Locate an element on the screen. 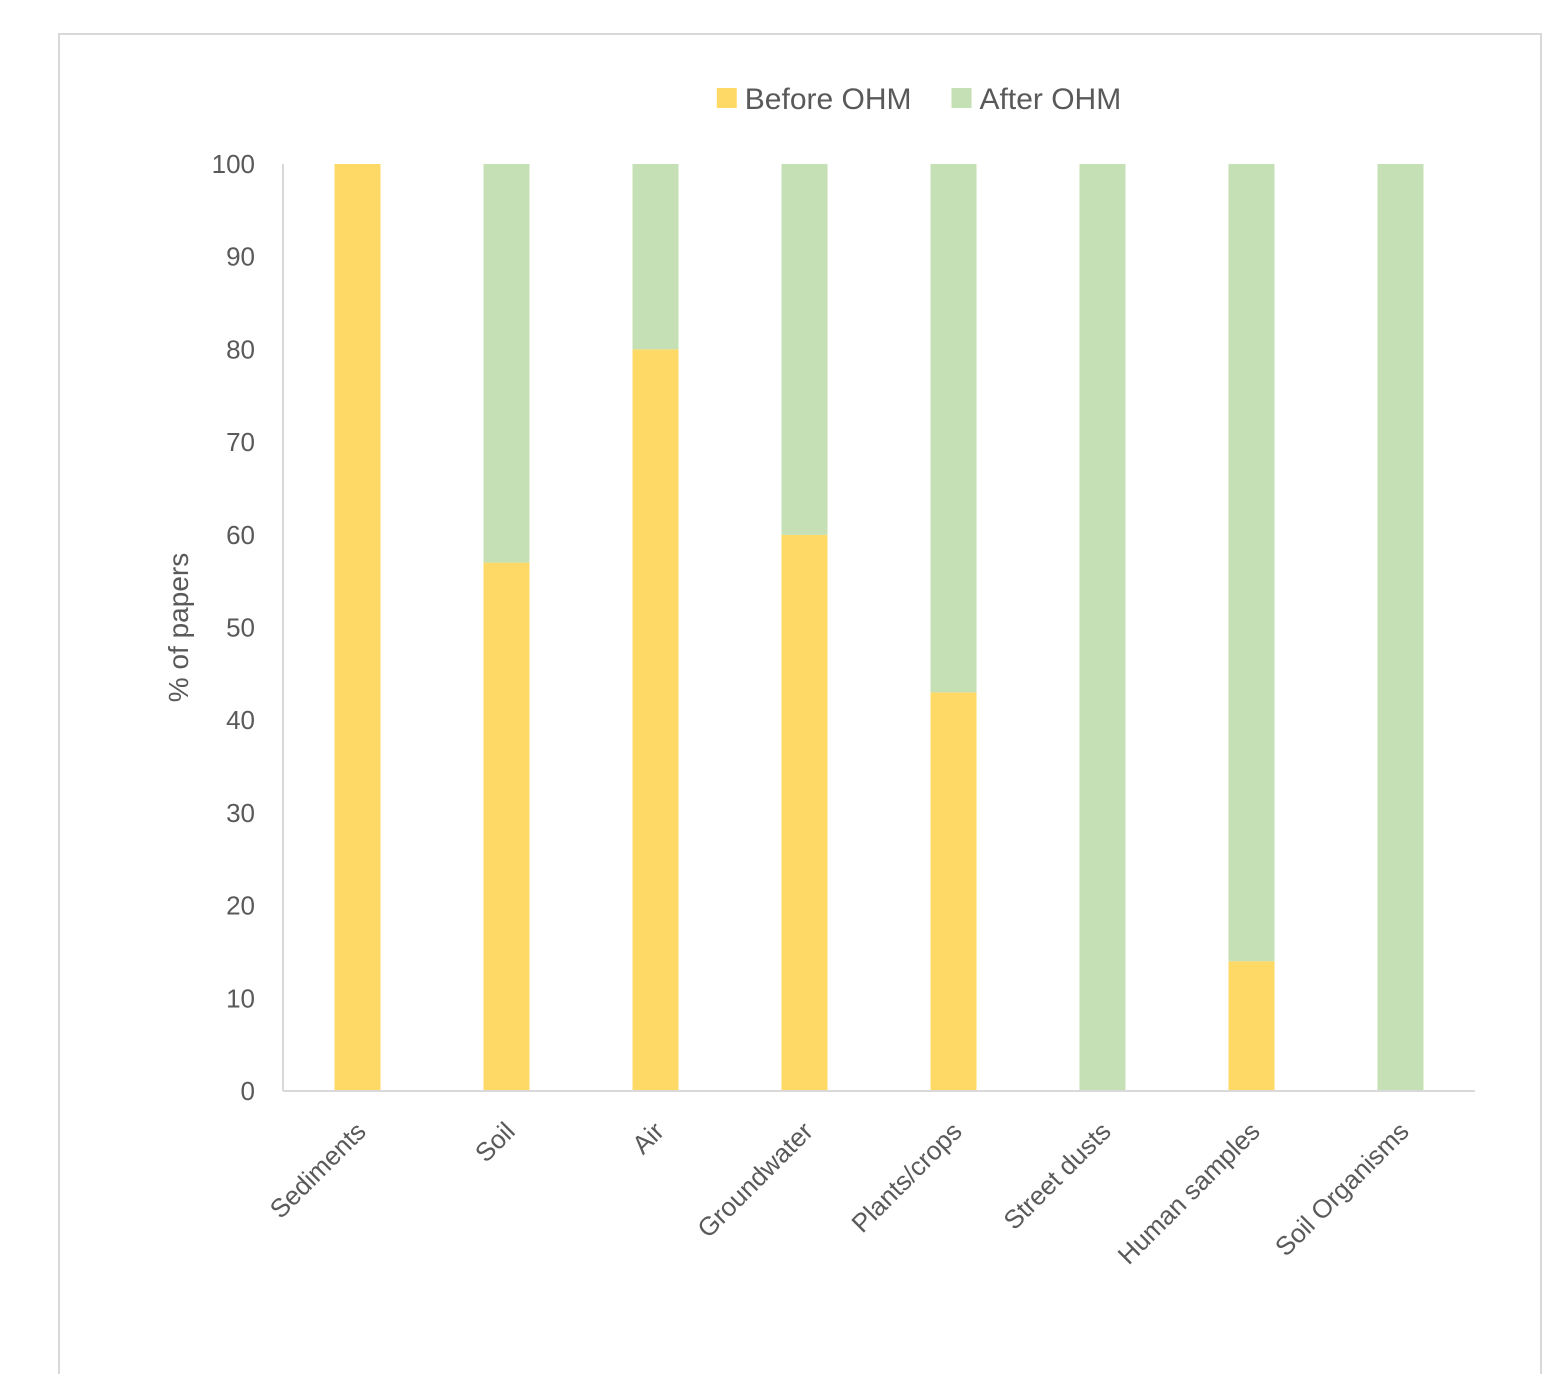  y-tick-label: 0 is located at coordinates (248, 1091).